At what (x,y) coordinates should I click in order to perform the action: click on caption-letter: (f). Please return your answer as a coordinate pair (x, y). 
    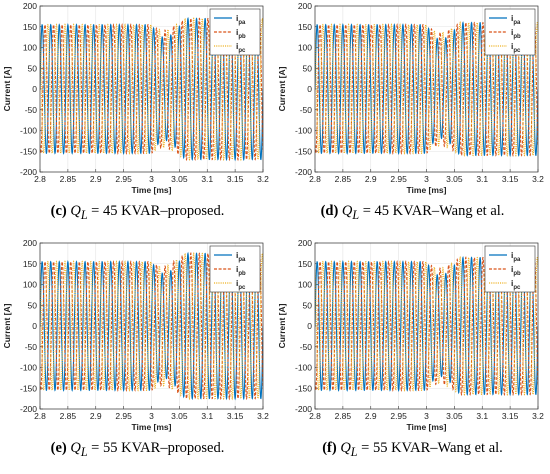
    Looking at the image, I should click on (329, 448).